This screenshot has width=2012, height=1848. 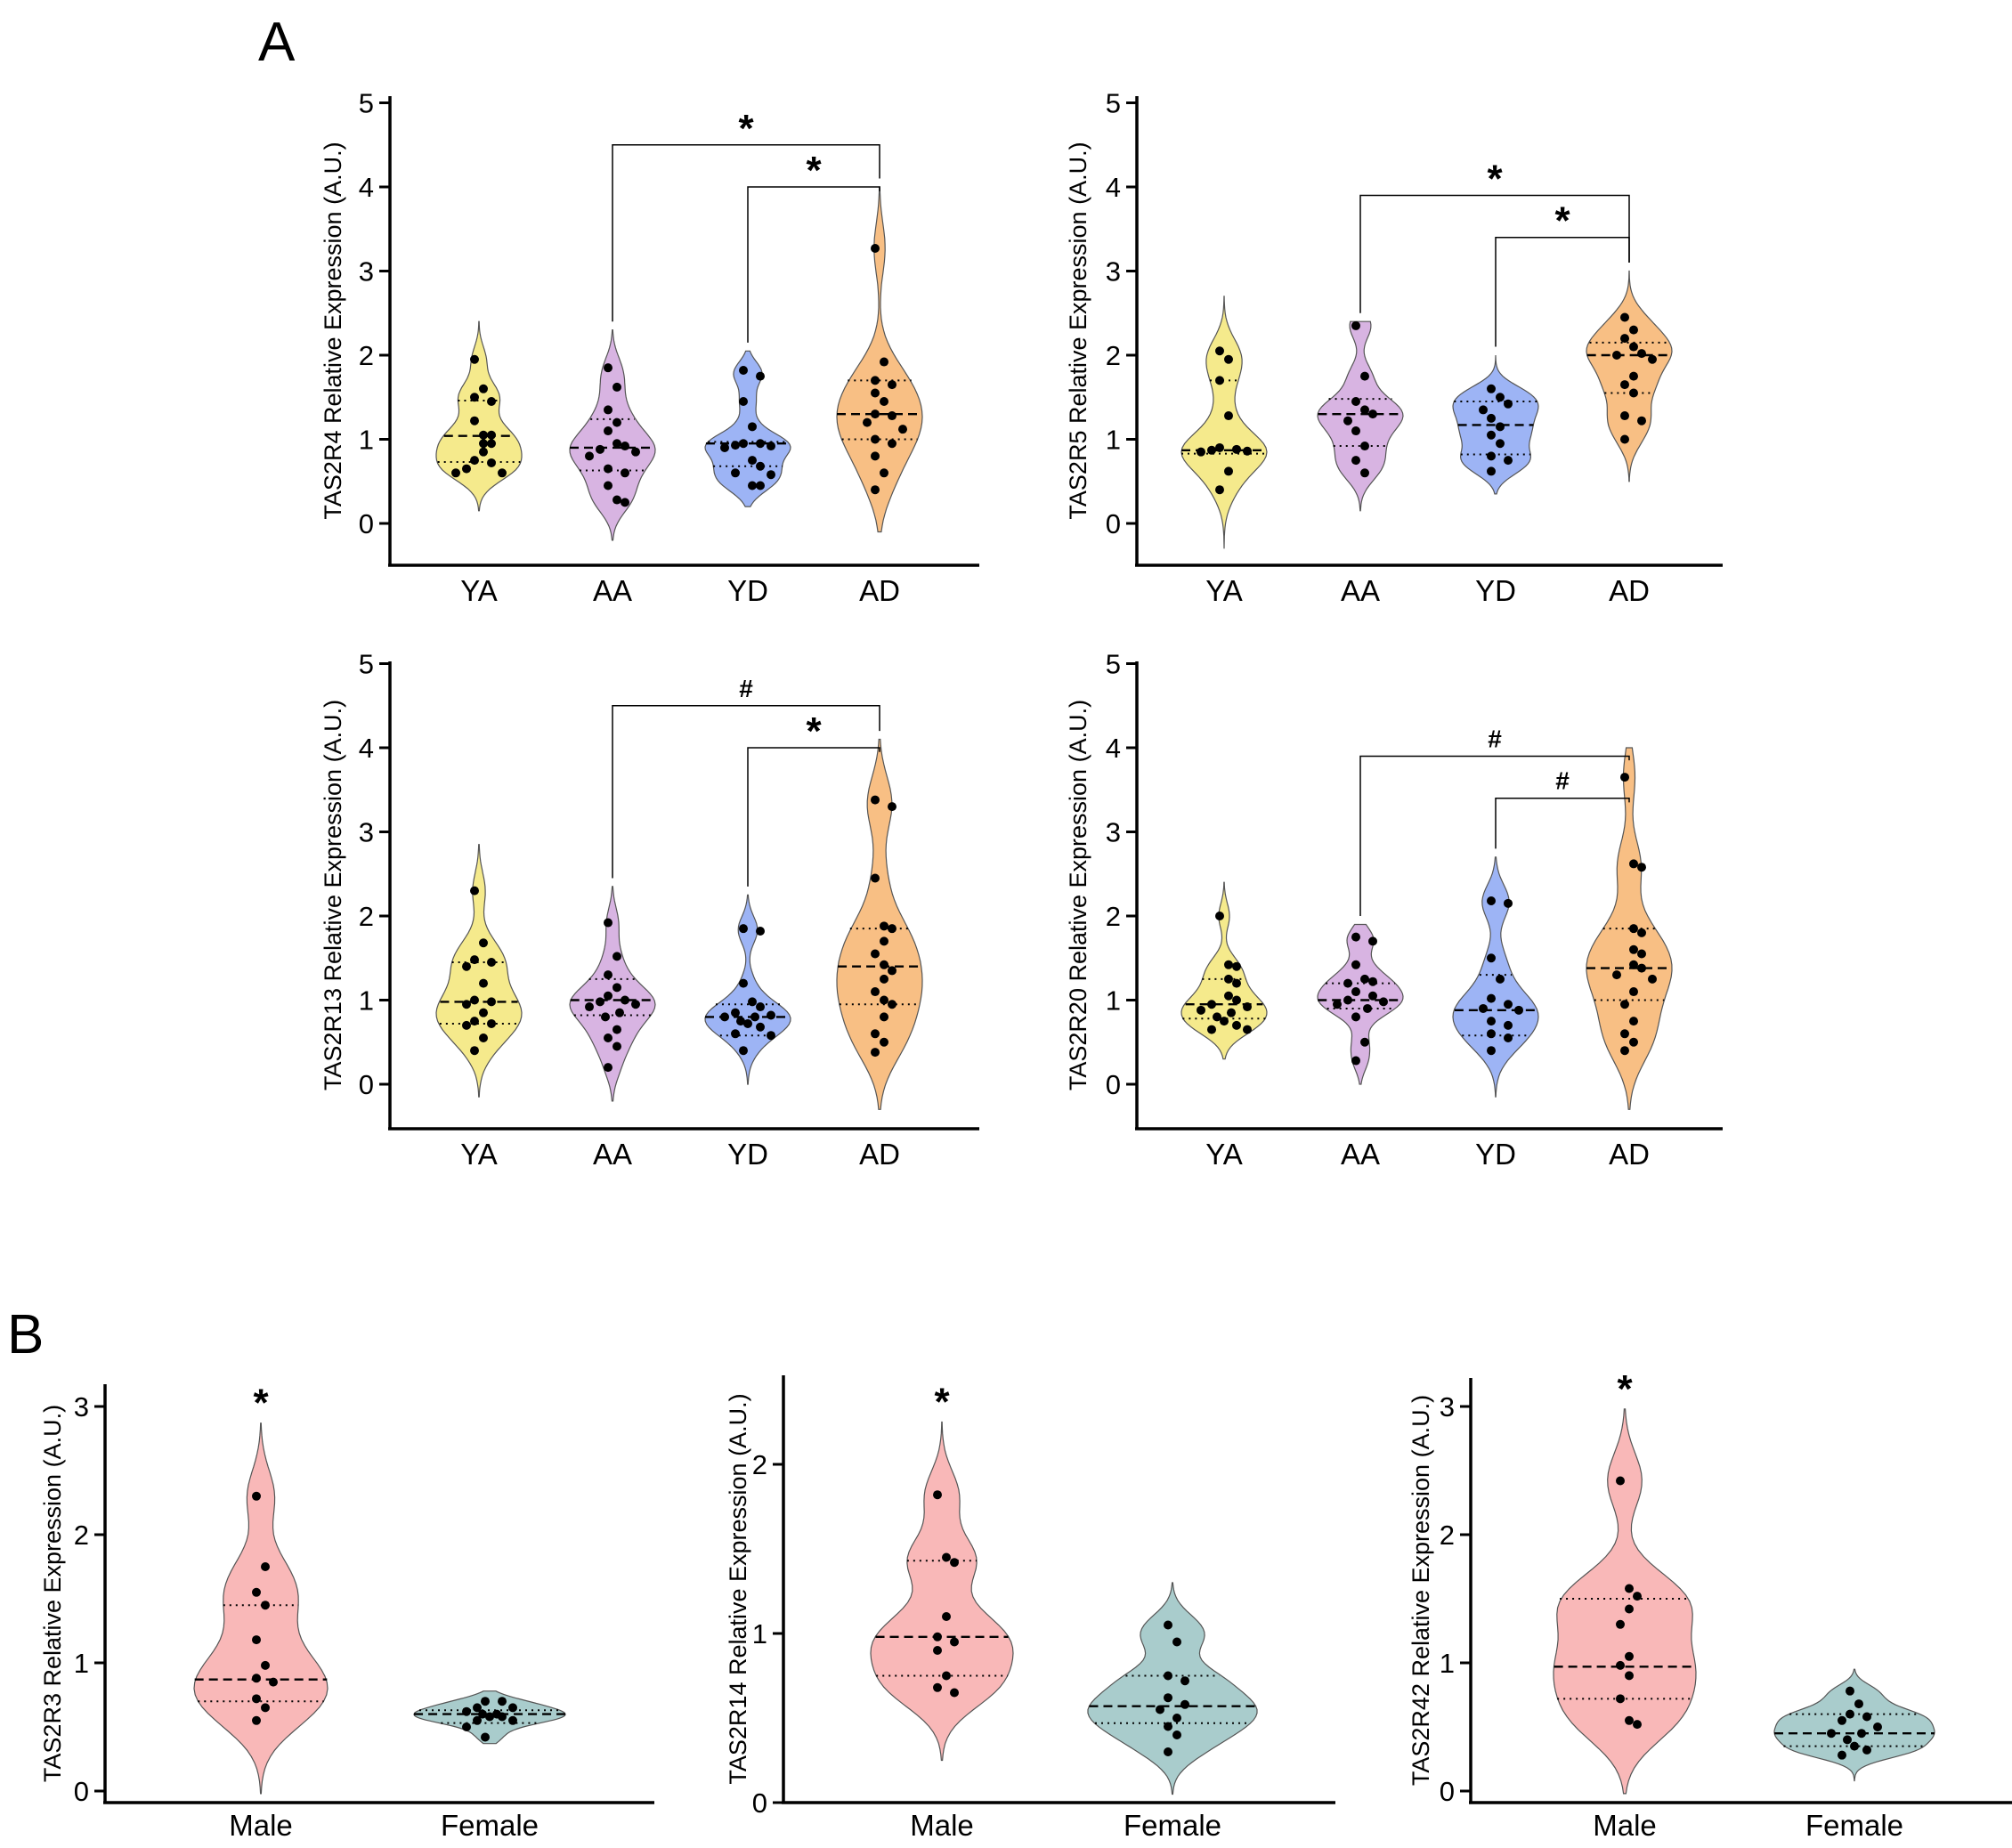 What do you see at coordinates (1172, 1688) in the screenshot?
I see `violin-female` at bounding box center [1172, 1688].